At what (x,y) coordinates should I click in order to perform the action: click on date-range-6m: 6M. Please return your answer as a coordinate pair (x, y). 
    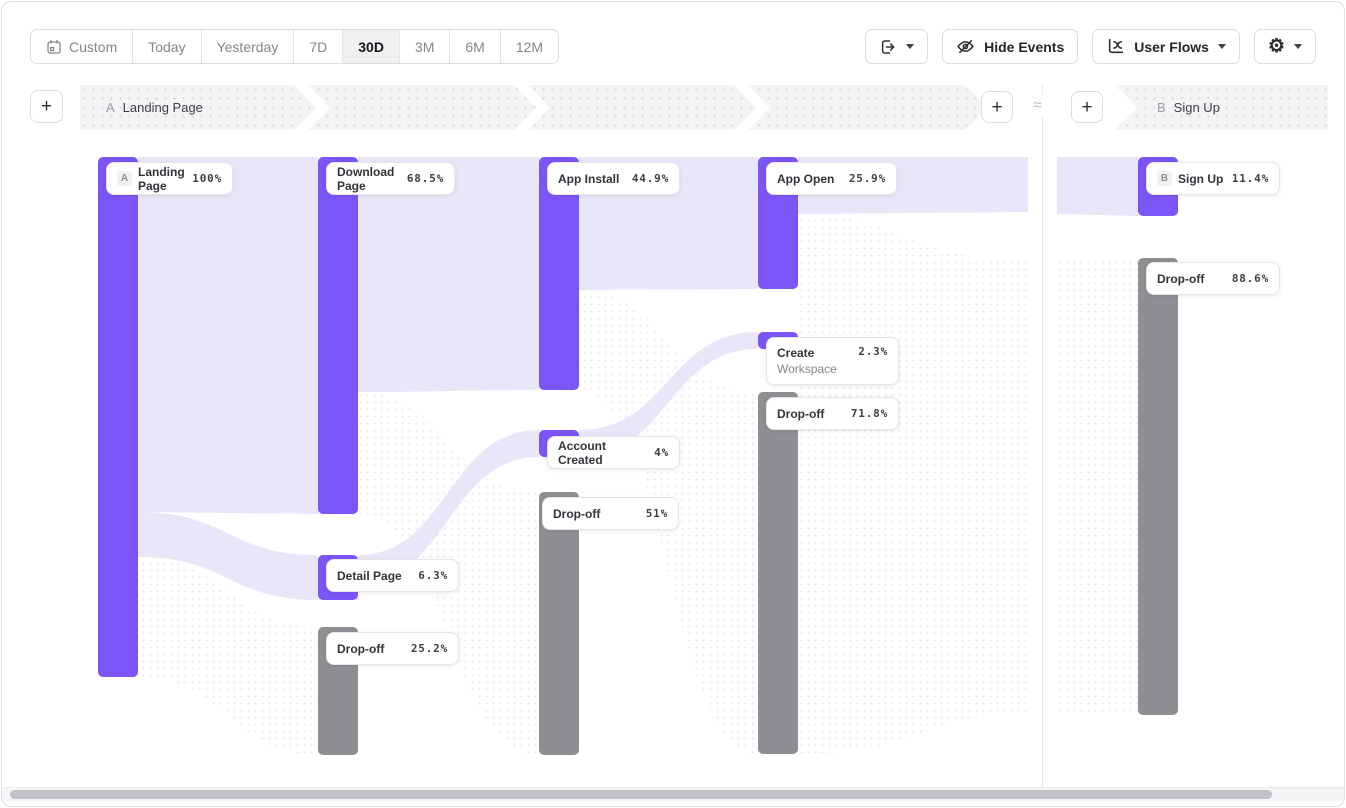
    Looking at the image, I should click on (474, 46).